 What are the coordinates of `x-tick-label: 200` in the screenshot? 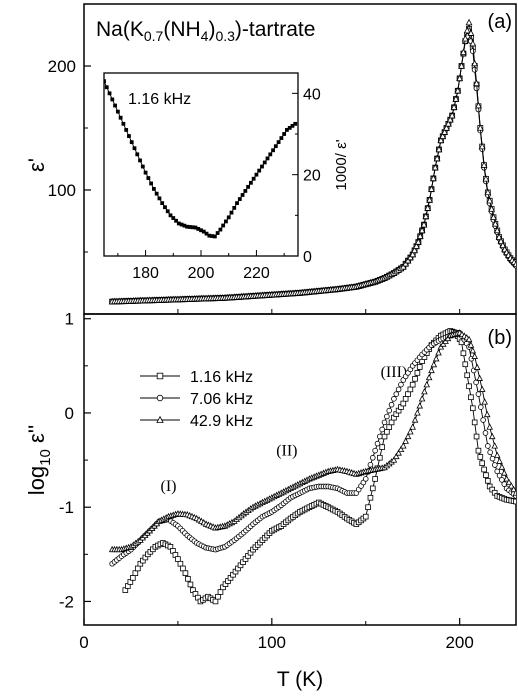 It's located at (201, 273).